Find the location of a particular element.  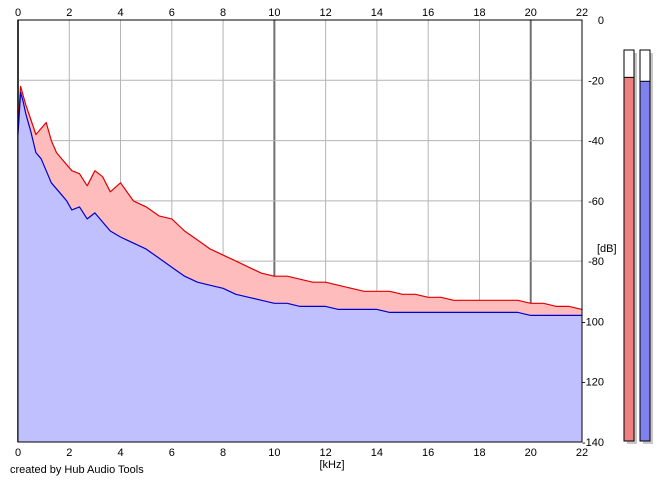

x-tick-label-top: 4 is located at coordinates (120, 13).